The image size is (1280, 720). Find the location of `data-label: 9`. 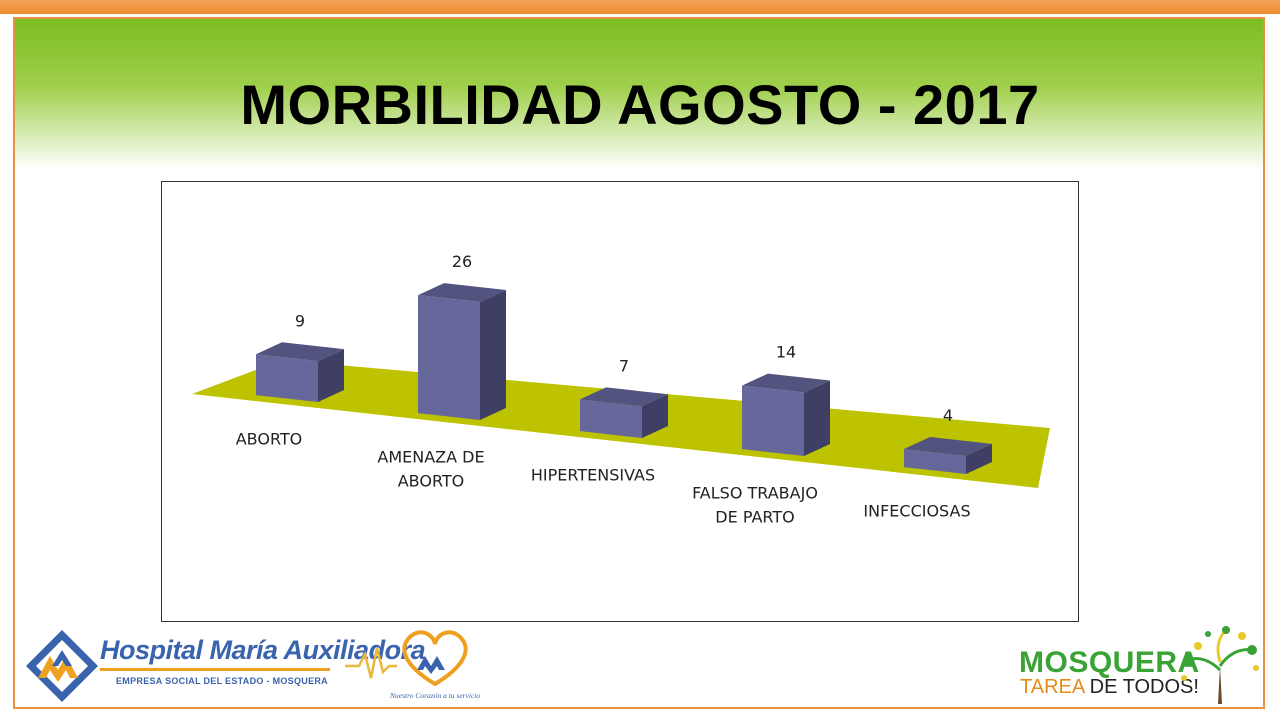

data-label: 9 is located at coordinates (300, 320).